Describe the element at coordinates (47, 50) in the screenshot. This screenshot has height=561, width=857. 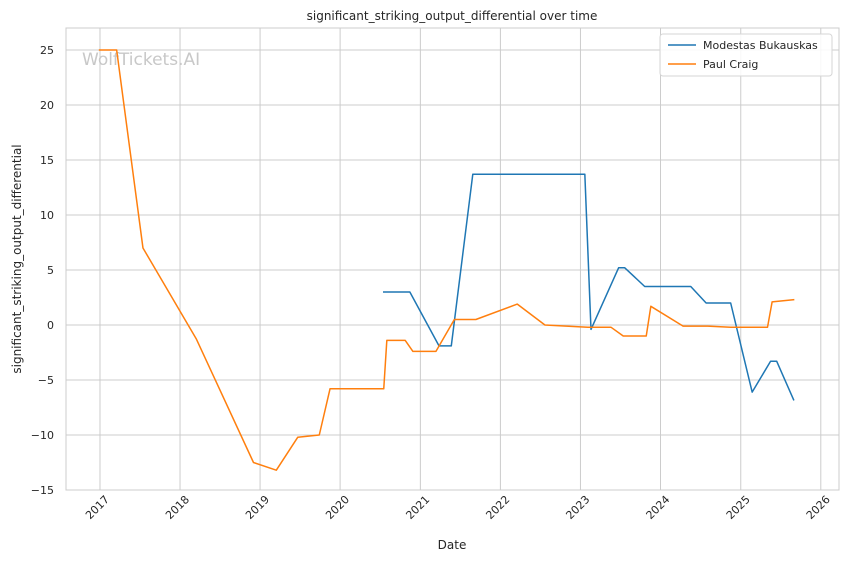
I see `y-tick-label: 25` at that location.